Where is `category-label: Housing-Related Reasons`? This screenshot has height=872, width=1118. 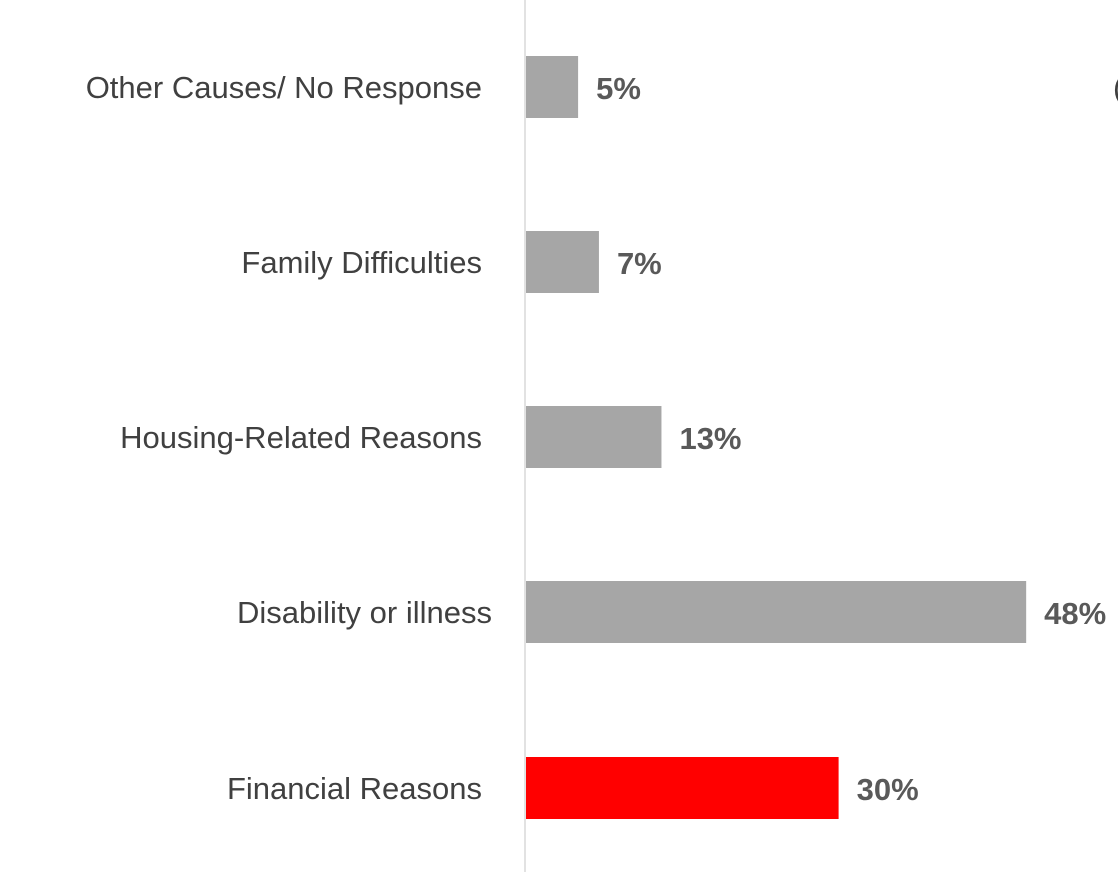
category-label: Housing-Related Reasons is located at coordinates (301, 437).